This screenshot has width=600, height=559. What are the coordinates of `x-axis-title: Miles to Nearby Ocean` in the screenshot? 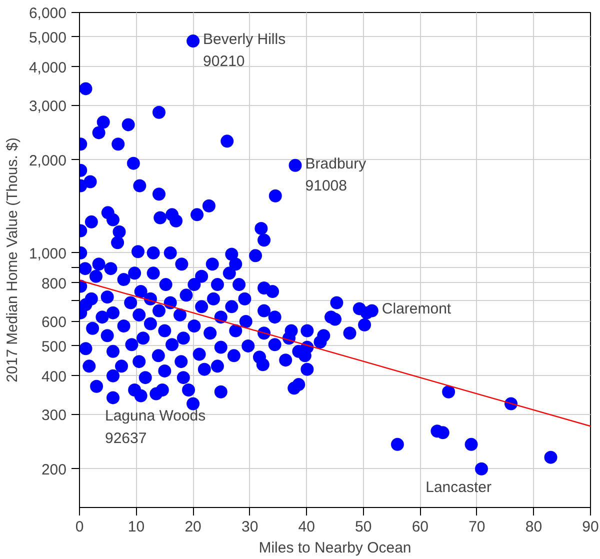 It's located at (335, 548).